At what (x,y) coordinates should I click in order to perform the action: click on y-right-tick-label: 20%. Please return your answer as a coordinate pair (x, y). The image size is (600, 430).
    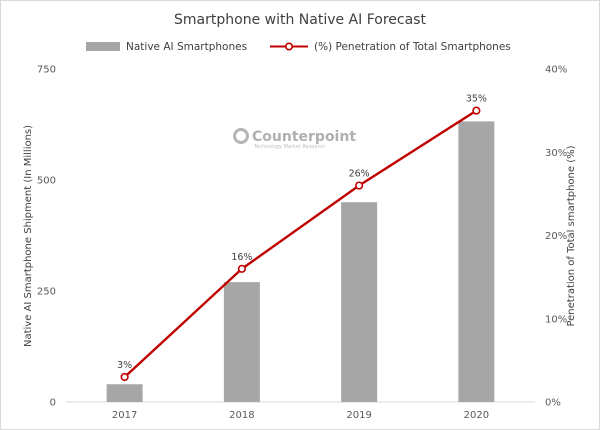
    Looking at the image, I should click on (556, 236).